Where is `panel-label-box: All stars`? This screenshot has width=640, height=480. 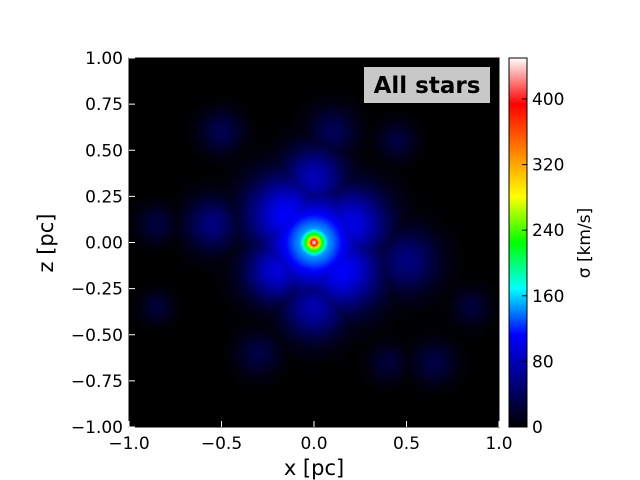 panel-label-box: All stars is located at coordinates (427, 85).